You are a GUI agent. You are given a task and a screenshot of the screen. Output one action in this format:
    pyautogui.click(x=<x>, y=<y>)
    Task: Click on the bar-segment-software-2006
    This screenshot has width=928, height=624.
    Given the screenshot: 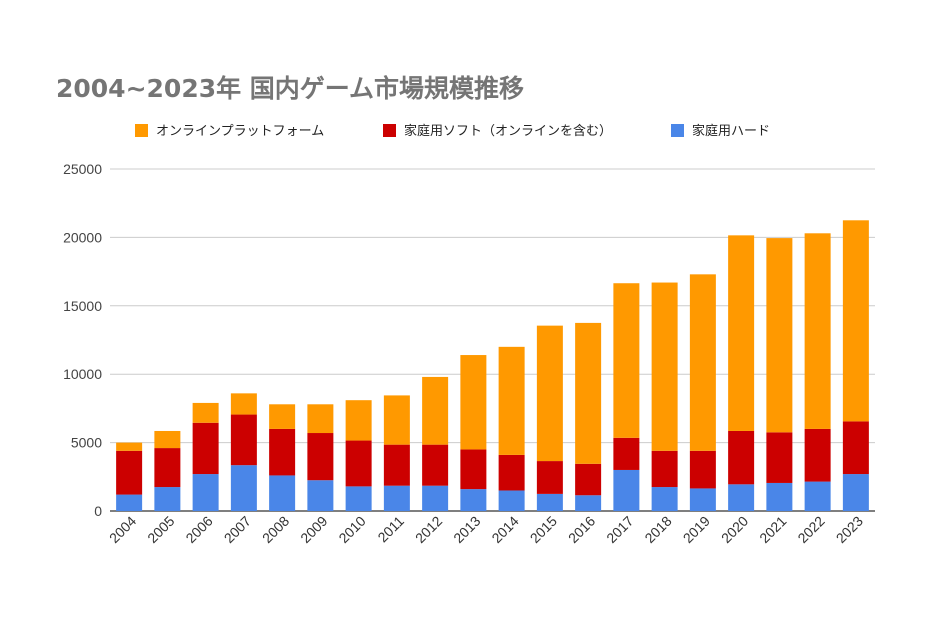 What is the action you would take?
    pyautogui.click(x=205, y=448)
    